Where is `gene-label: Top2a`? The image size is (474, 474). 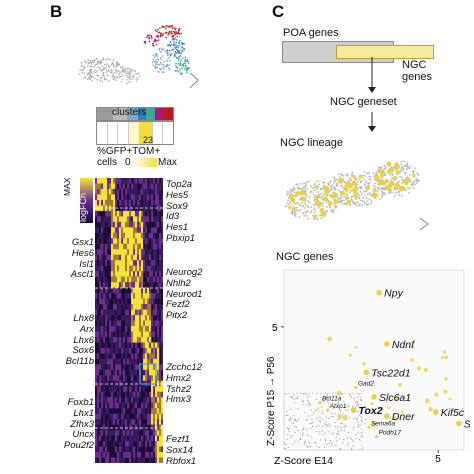 gene-label: Top2a is located at coordinates (179, 184).